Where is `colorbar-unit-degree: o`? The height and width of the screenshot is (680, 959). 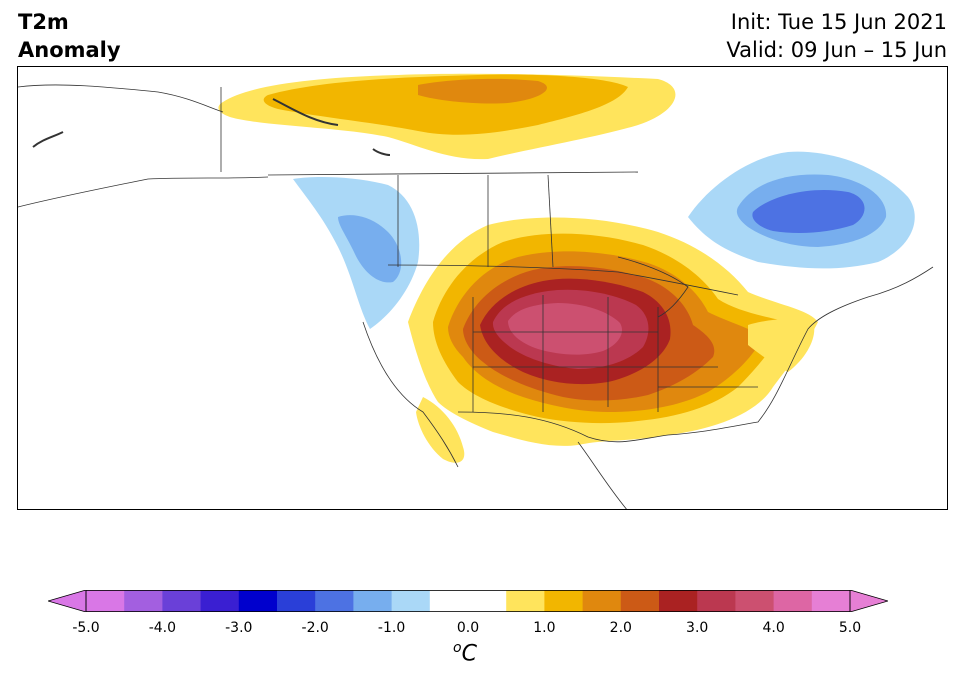 colorbar-unit-degree: o is located at coordinates (457, 648).